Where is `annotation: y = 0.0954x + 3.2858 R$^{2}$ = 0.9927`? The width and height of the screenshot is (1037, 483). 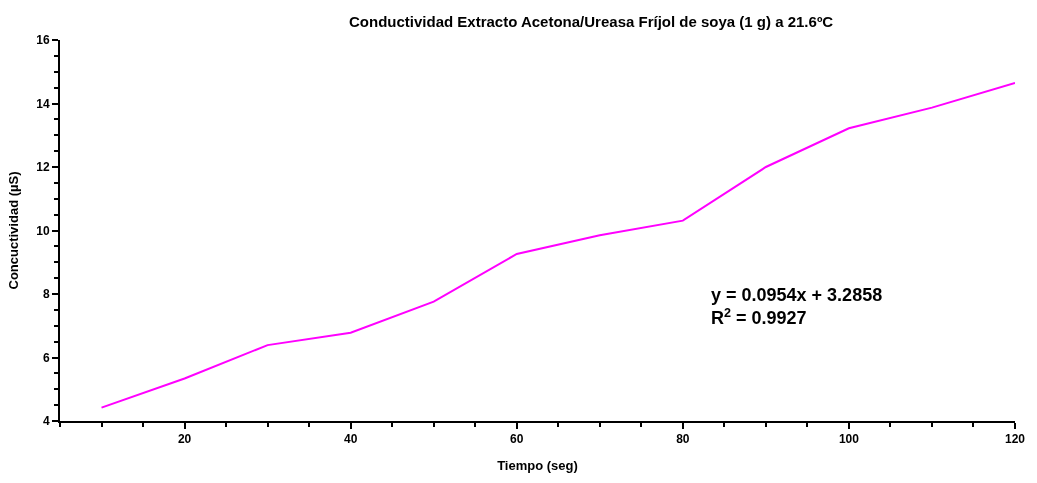
annotation: y = 0.0954x + 3.2858 R$^{2}$ = 0.9927 is located at coordinates (797, 307).